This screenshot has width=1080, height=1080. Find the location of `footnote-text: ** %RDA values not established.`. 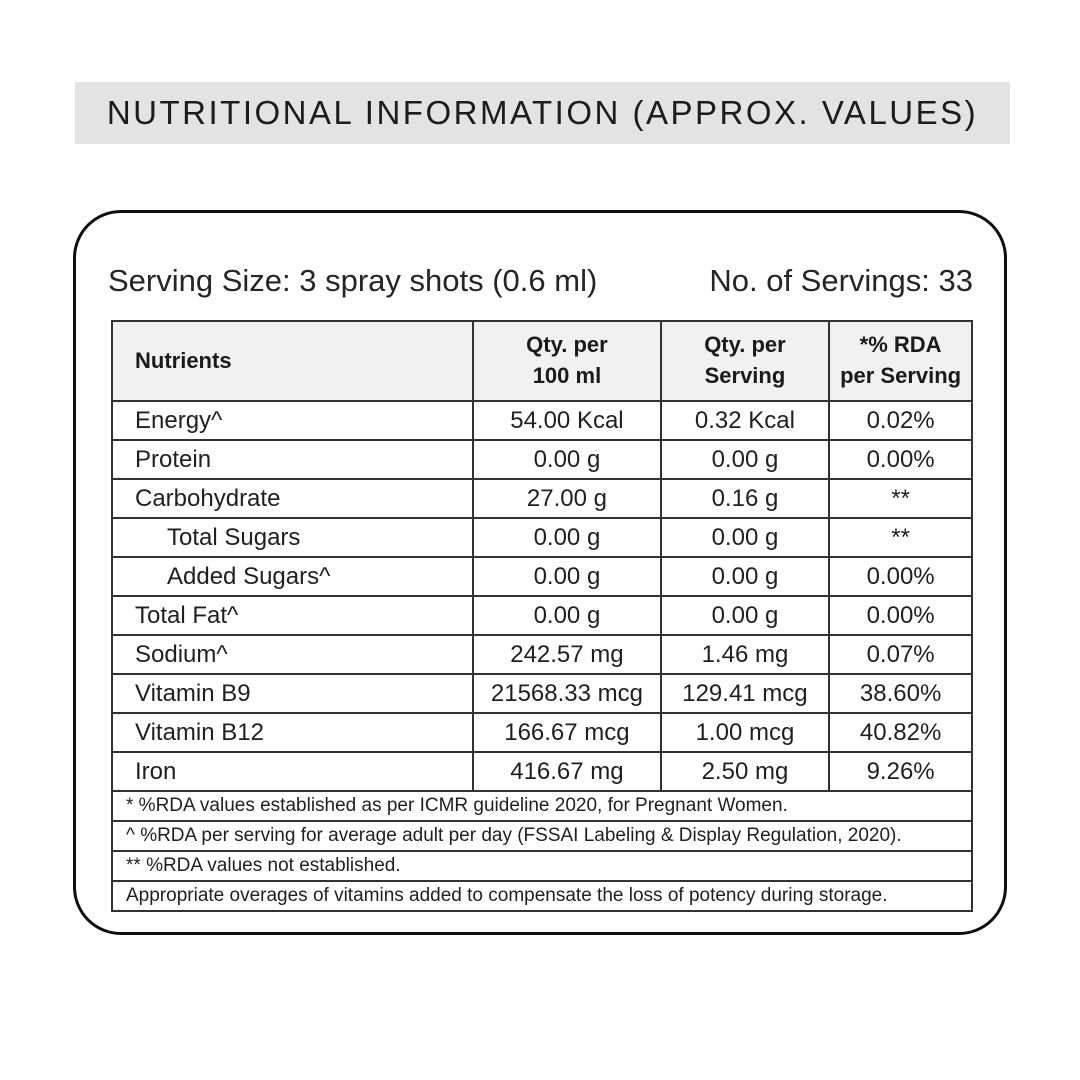

footnote-text: ** %RDA values not established. is located at coordinates (542, 866).